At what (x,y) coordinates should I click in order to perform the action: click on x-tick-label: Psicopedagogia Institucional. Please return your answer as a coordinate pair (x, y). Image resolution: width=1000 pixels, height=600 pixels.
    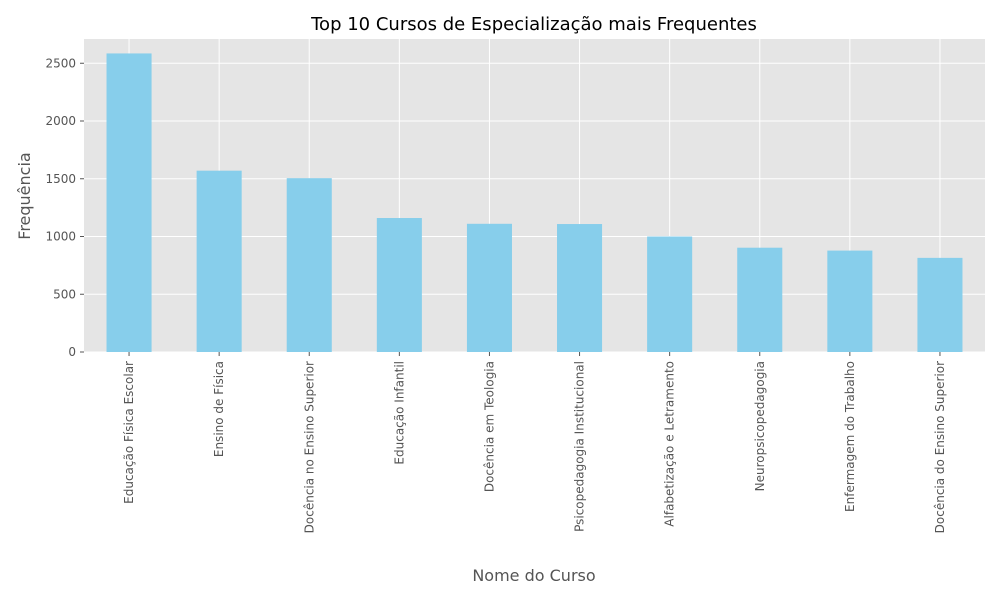
    Looking at the image, I should click on (580, 446).